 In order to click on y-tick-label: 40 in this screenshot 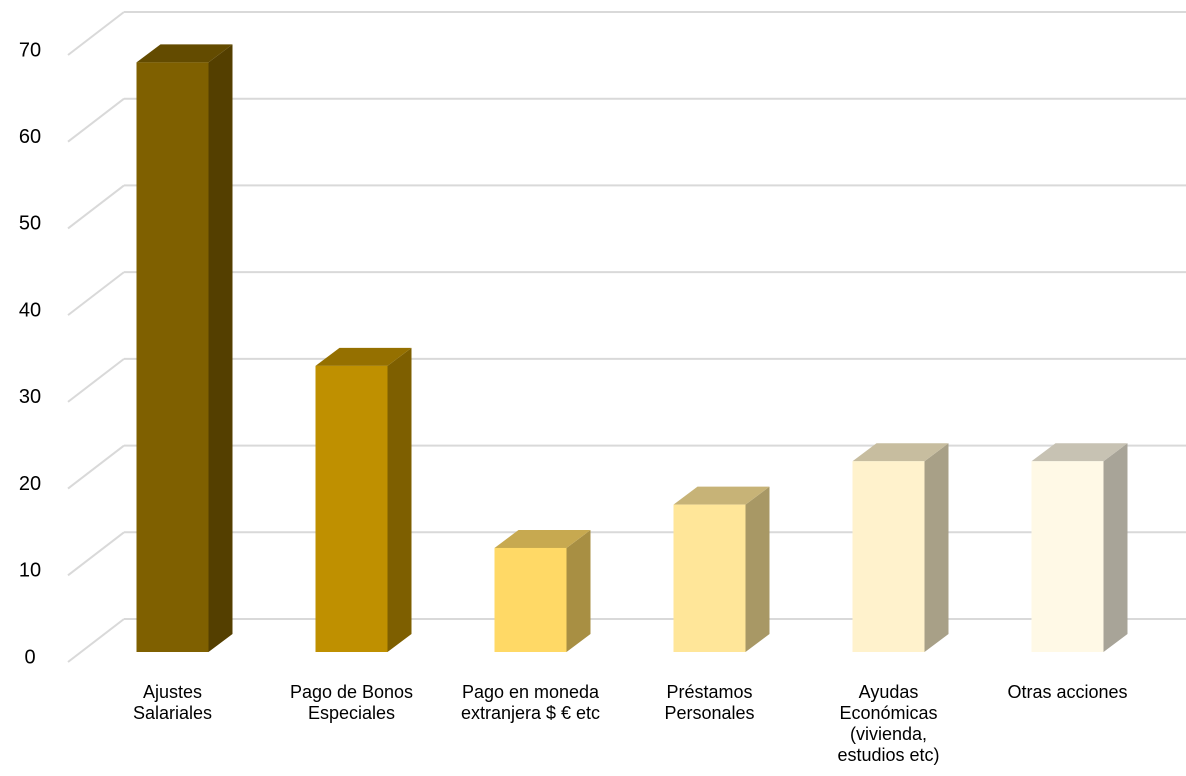, I will do `click(30, 310)`.